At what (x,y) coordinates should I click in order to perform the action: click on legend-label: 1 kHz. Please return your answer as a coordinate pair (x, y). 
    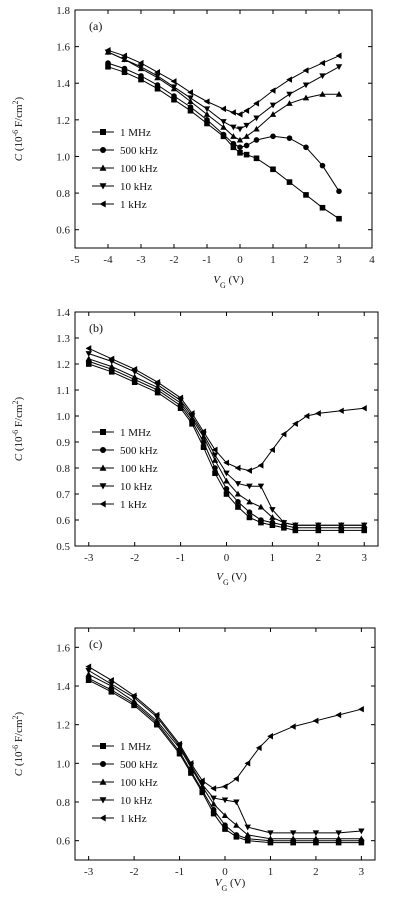
    Looking at the image, I should click on (133, 205).